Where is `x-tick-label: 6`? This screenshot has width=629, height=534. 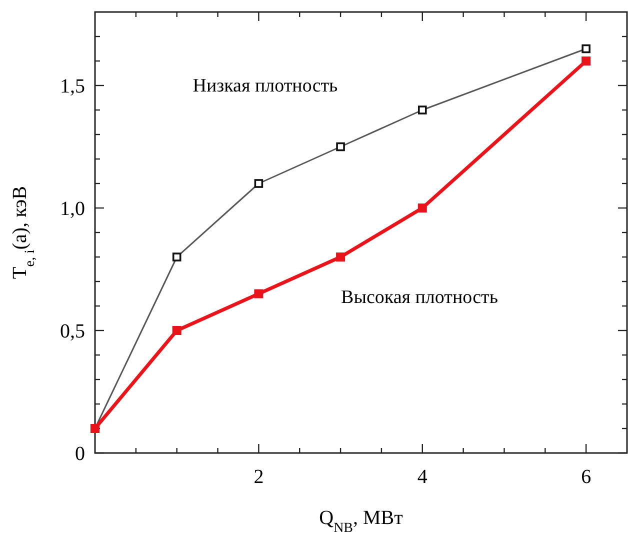 x-tick-label: 6 is located at coordinates (586, 477).